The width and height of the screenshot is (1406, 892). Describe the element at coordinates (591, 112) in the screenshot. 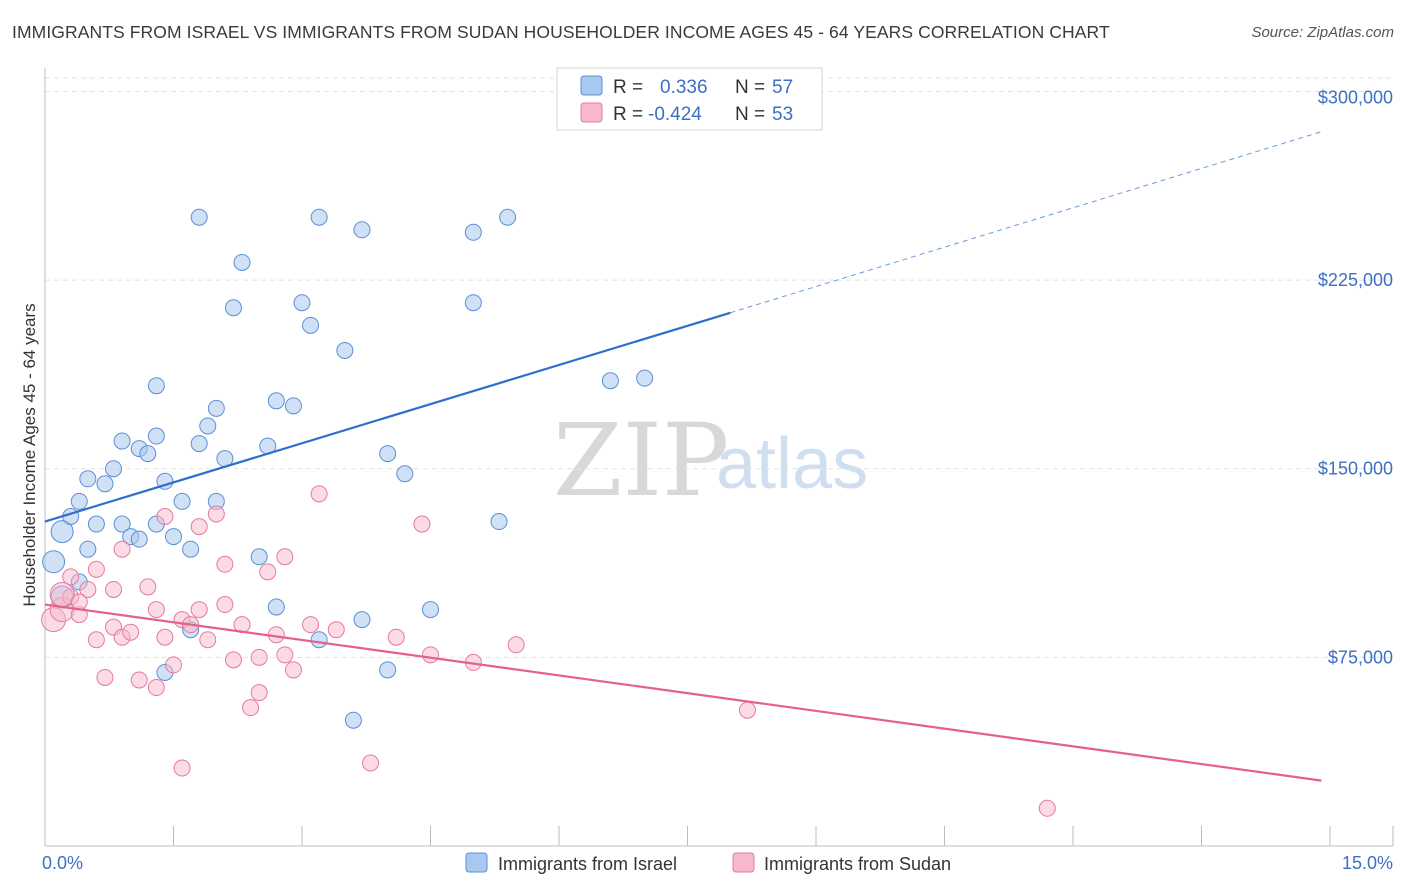

I see `legend-swatch-sudan` at that location.